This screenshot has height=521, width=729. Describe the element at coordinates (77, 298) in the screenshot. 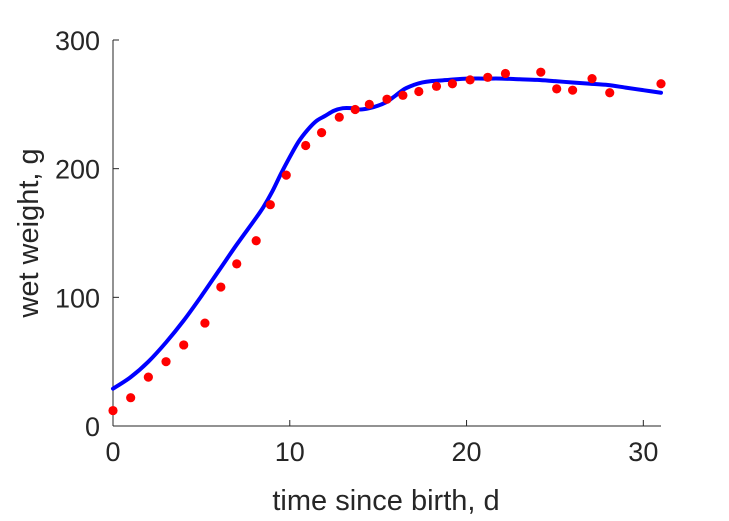

I see `y-tick-label: 100` at that location.